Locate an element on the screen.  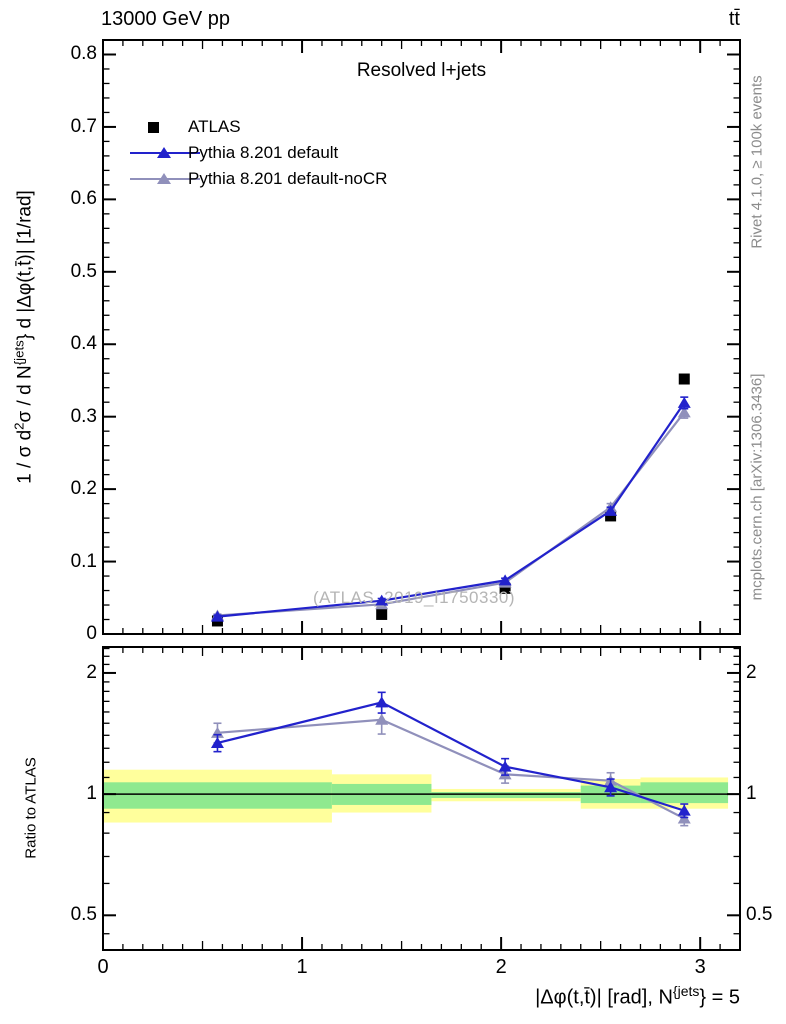
ratio-y-tick-label: 0.5 is located at coordinates (83, 915).